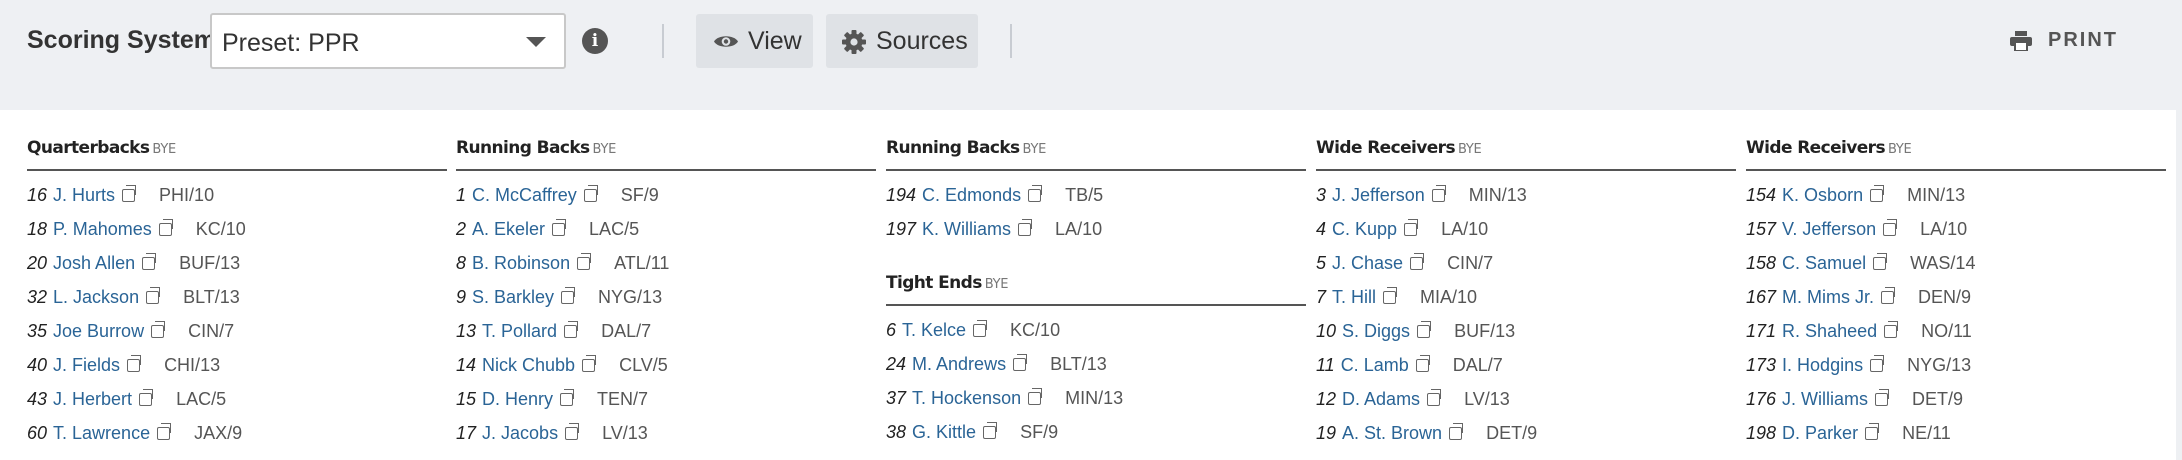  I want to click on player-name-link: J. Jefferson, so click(1378, 195).